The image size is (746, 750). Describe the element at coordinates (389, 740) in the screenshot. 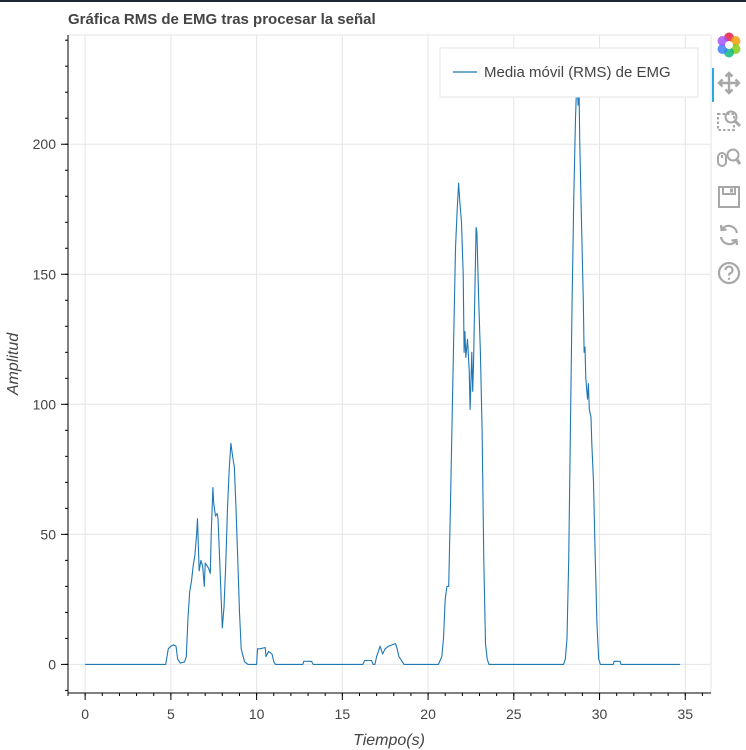

I see `x-axis-label: Tiempo(s)` at that location.